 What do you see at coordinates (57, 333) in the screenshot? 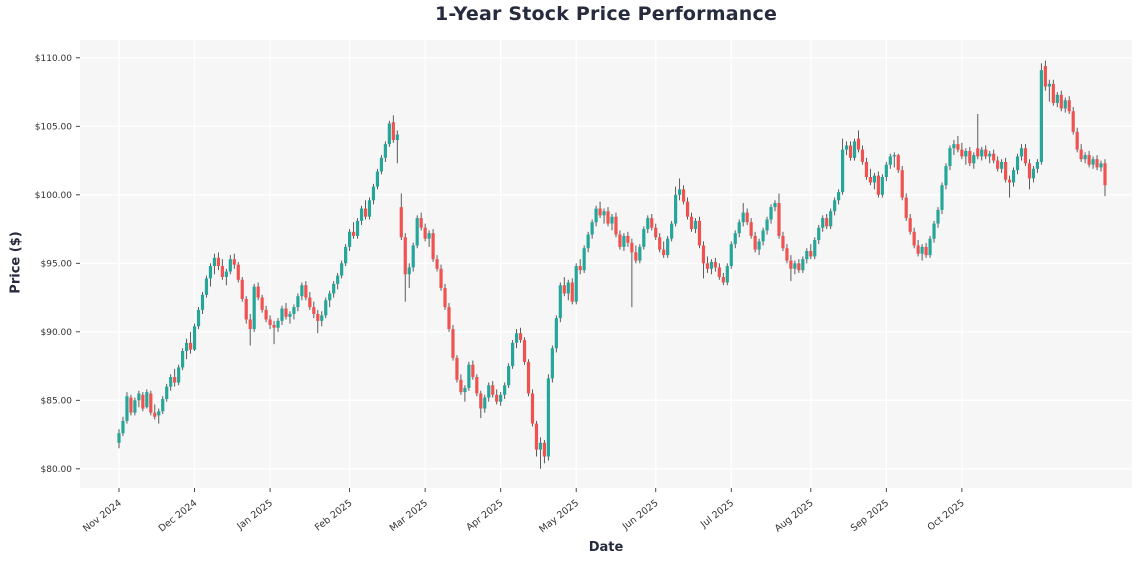
I see `y-tick-label: $90.00` at bounding box center [57, 333].